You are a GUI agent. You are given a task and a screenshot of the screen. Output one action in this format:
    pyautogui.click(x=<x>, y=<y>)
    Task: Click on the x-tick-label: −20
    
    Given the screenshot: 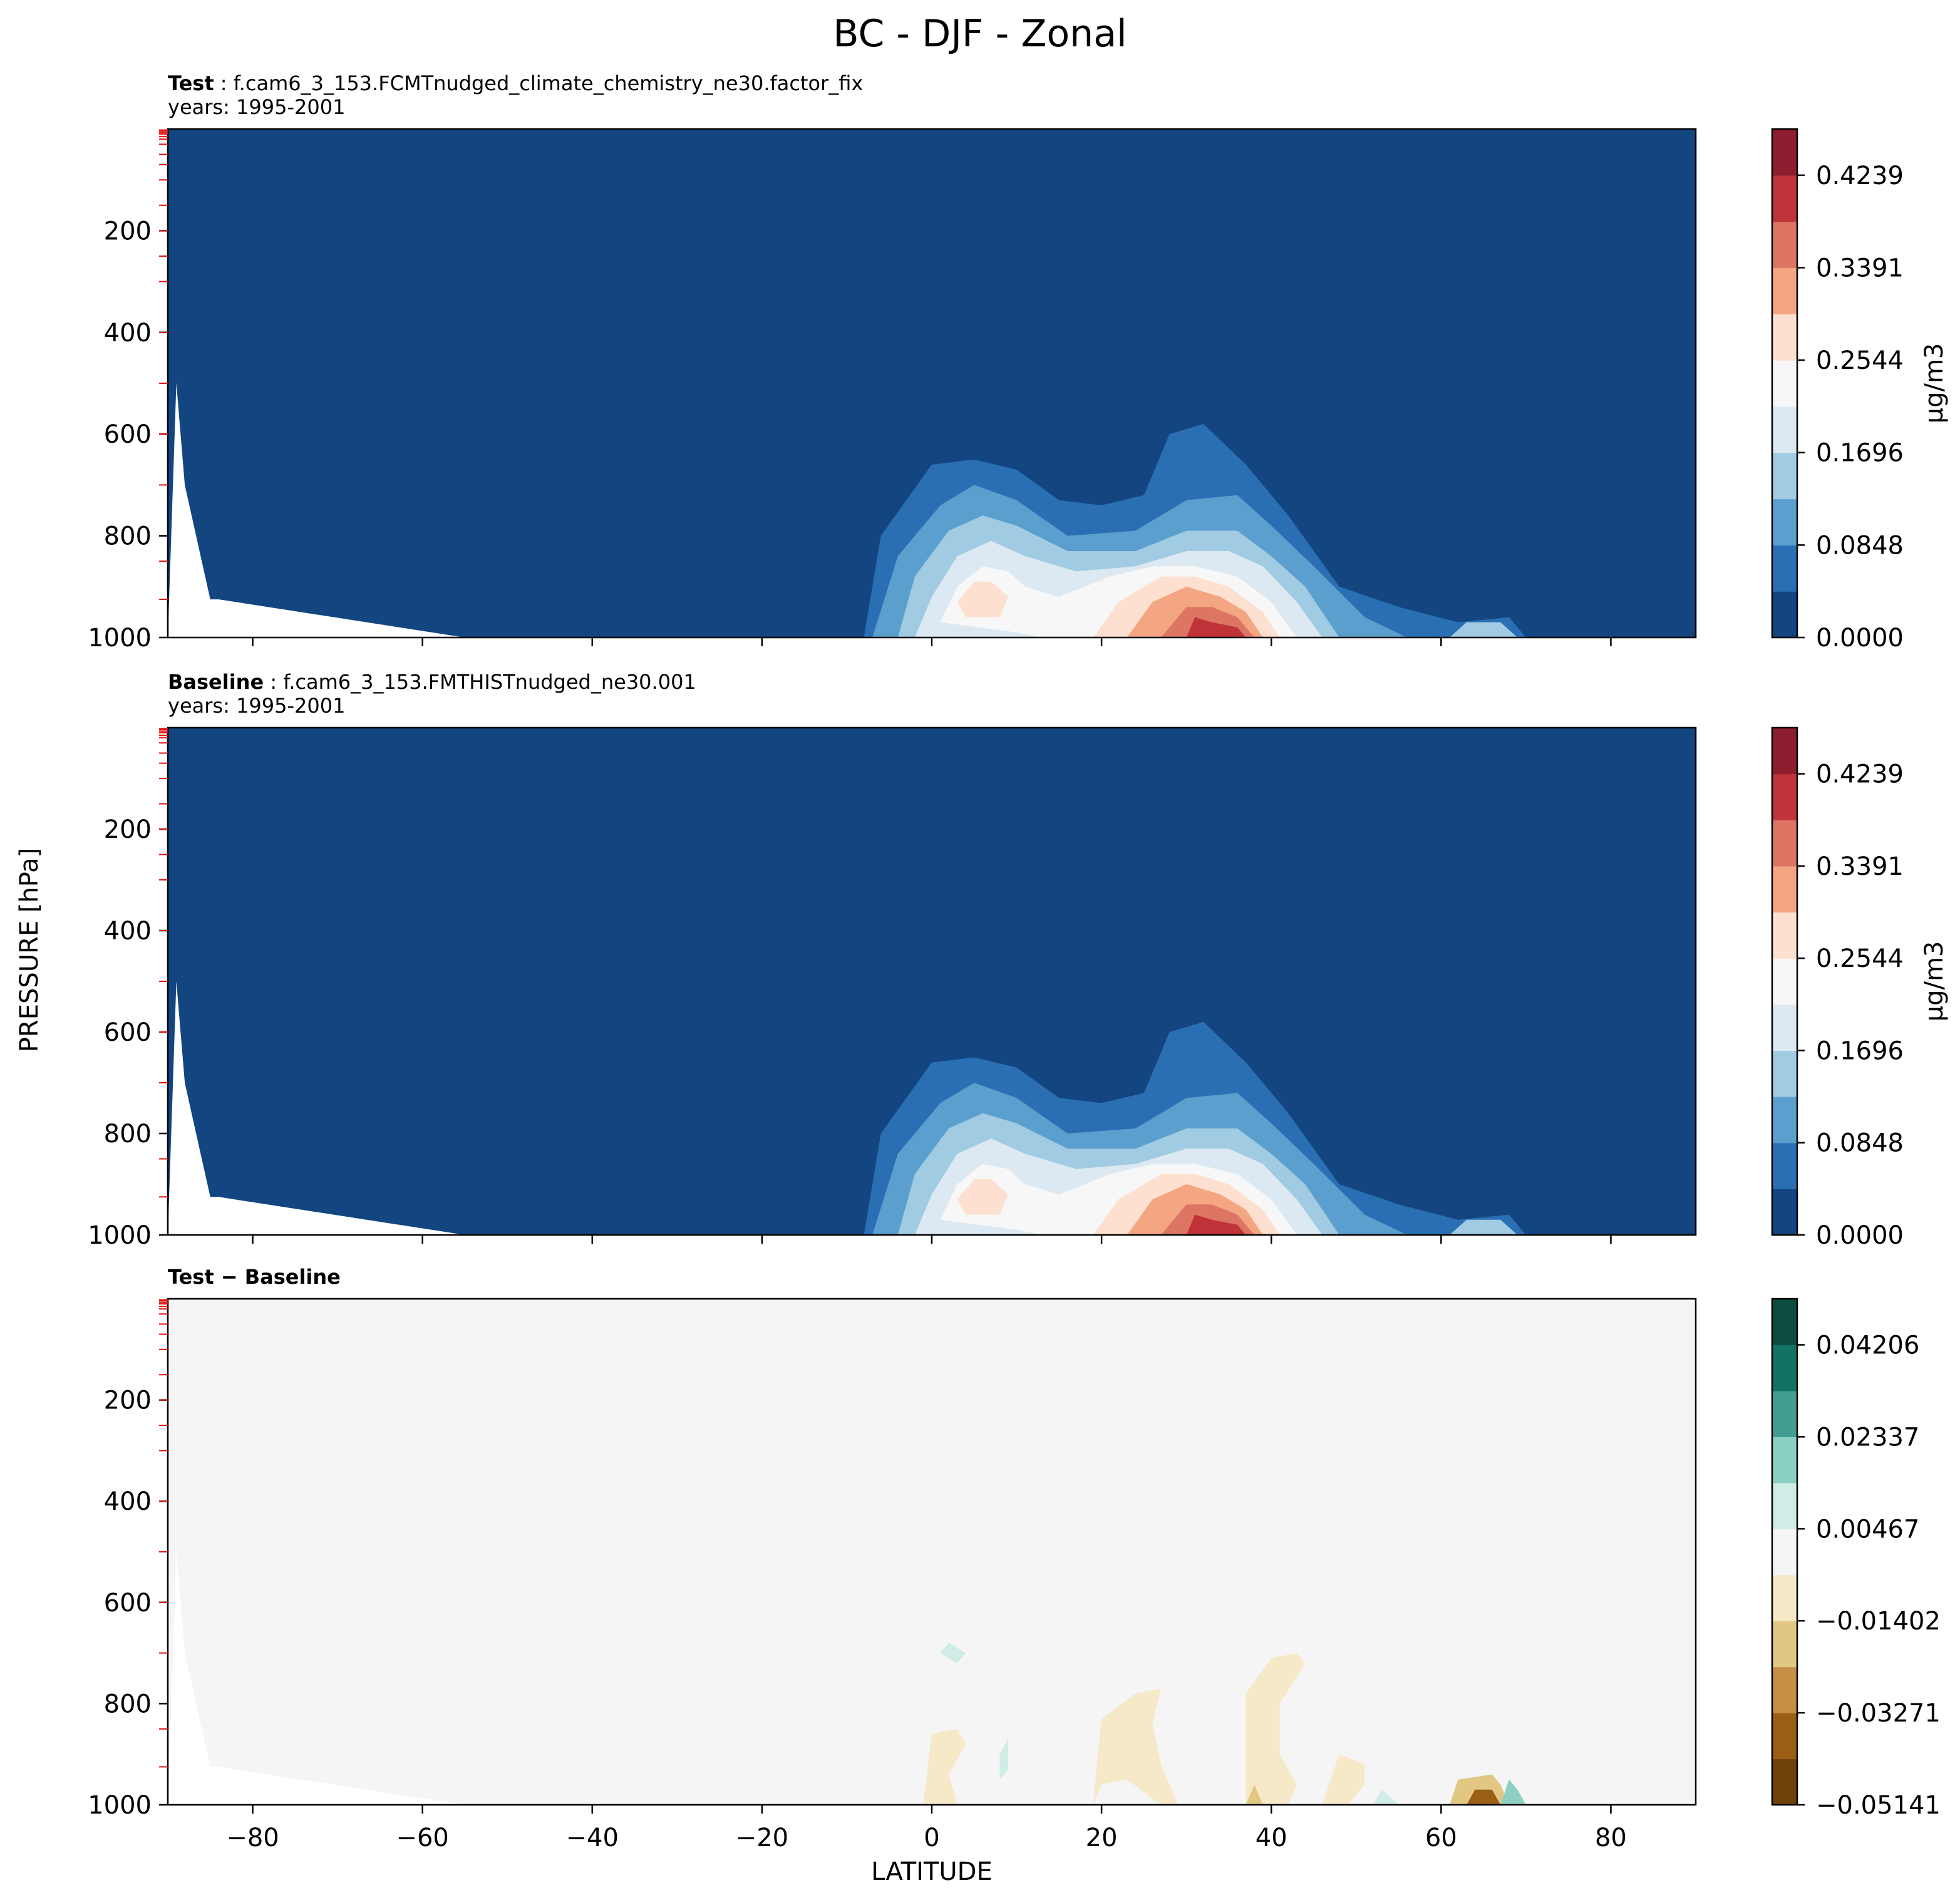 What is the action you would take?
    pyautogui.click(x=762, y=1838)
    